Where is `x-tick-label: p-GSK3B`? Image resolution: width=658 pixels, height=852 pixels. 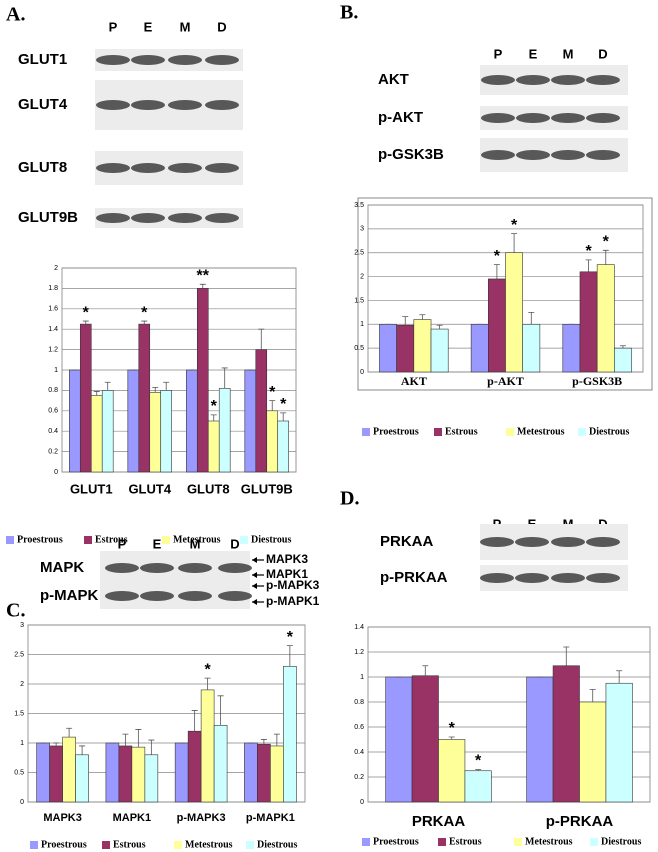
x-tick-label: p-GSK3B is located at coordinates (597, 381).